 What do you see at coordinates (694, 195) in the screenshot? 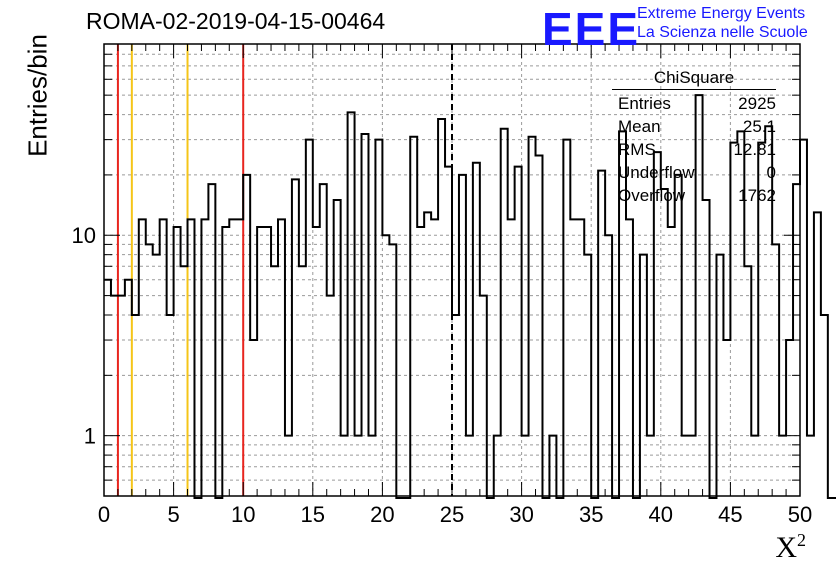
I see `stats-row-overflow: Overflow 1762` at bounding box center [694, 195].